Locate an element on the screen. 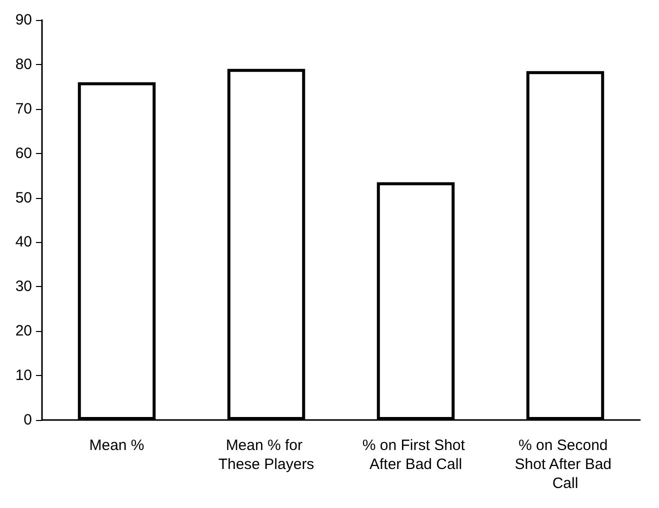 Image resolution: width=659 pixels, height=508 pixels. x-tick-label: % on Second Shot After Bad Call is located at coordinates (565, 464).